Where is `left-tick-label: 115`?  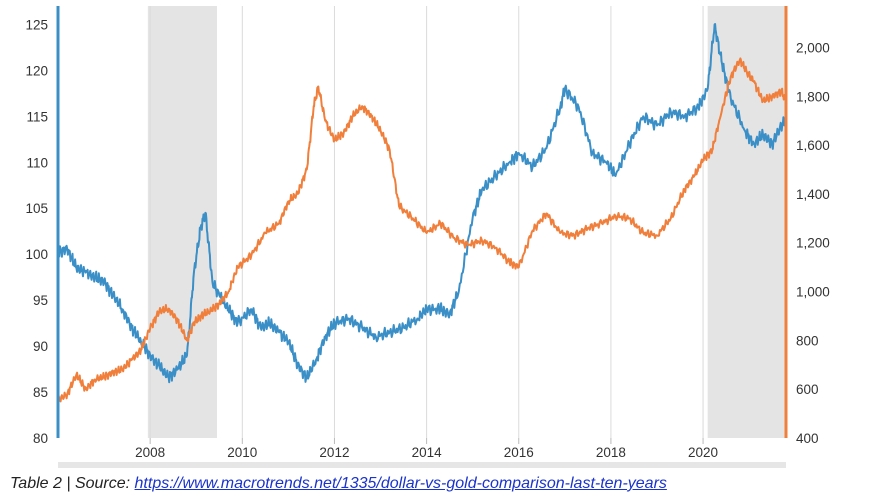 left-tick-label: 115 is located at coordinates (37, 116).